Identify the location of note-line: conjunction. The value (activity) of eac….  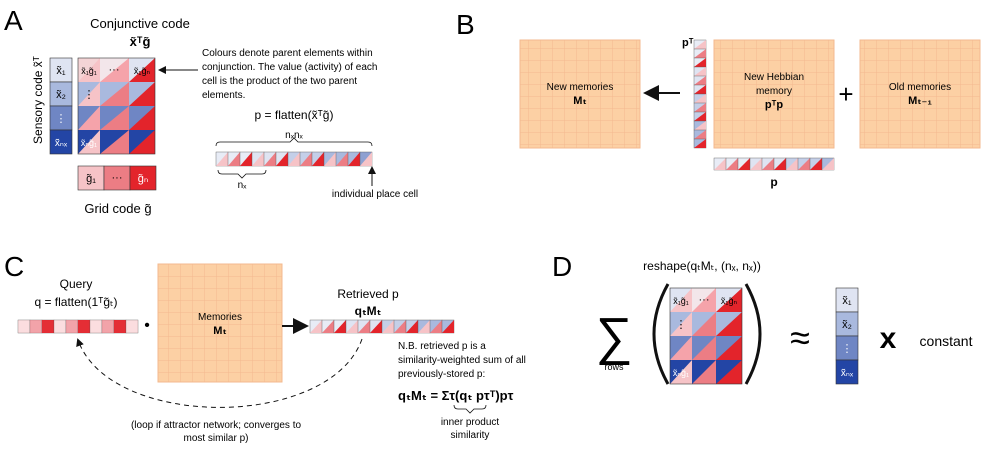
(289, 67).